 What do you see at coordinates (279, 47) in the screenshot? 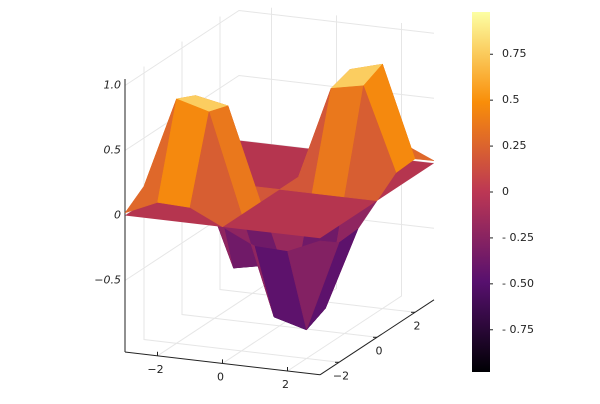
I see `grid-line` at bounding box center [279, 47].